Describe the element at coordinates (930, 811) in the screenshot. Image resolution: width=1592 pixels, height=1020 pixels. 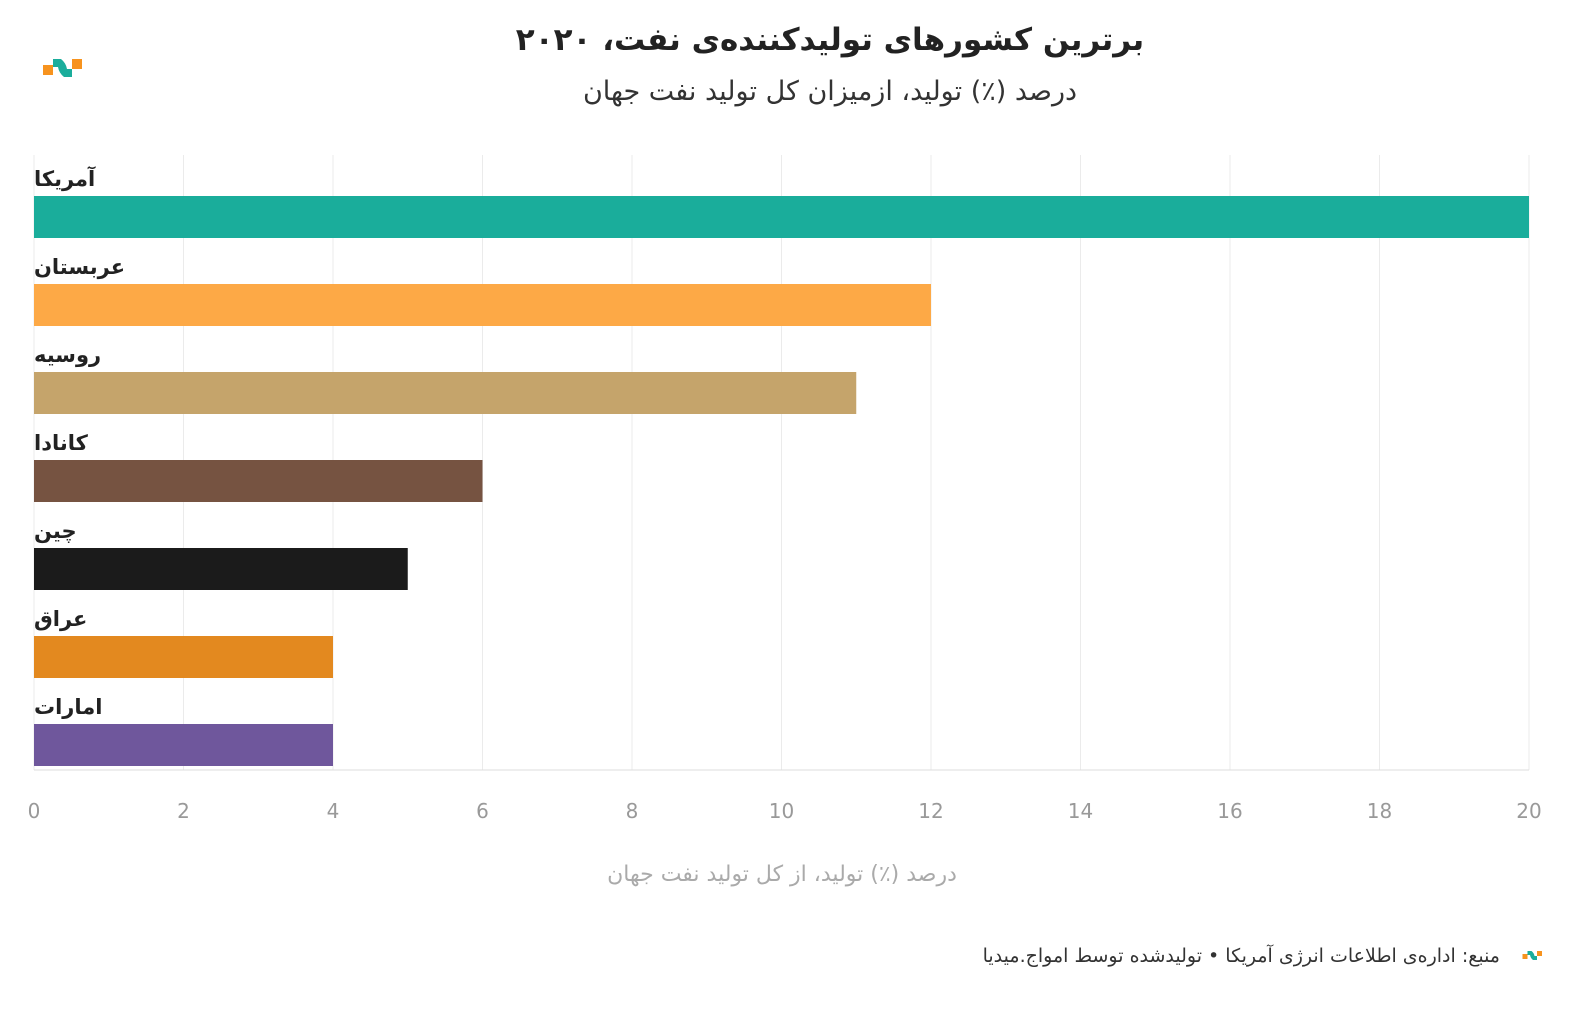
I see `x-tick-label: 12` at that location.